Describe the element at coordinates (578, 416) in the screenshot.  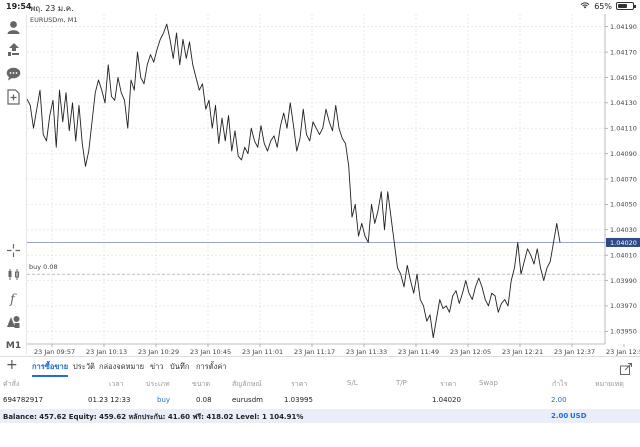
I see `currency-label: USD` at that location.